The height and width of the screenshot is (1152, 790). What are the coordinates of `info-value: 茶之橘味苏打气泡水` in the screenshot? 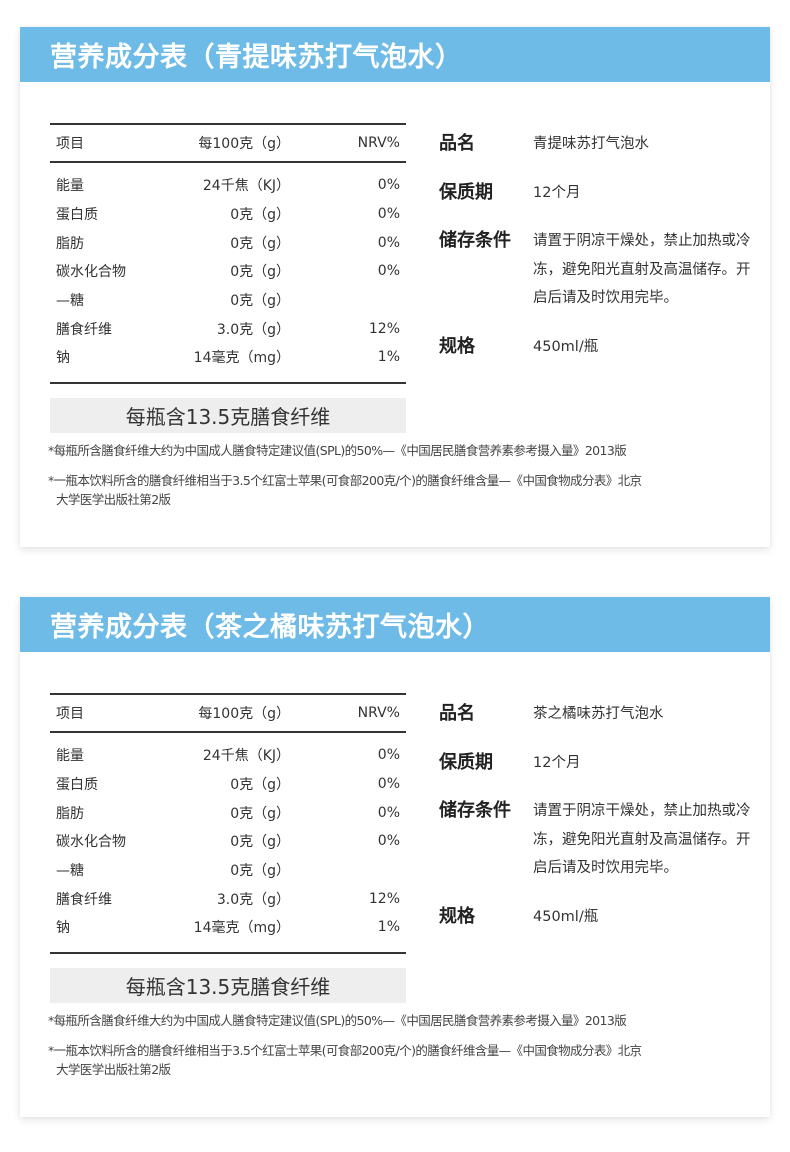 It's located at (598, 714).